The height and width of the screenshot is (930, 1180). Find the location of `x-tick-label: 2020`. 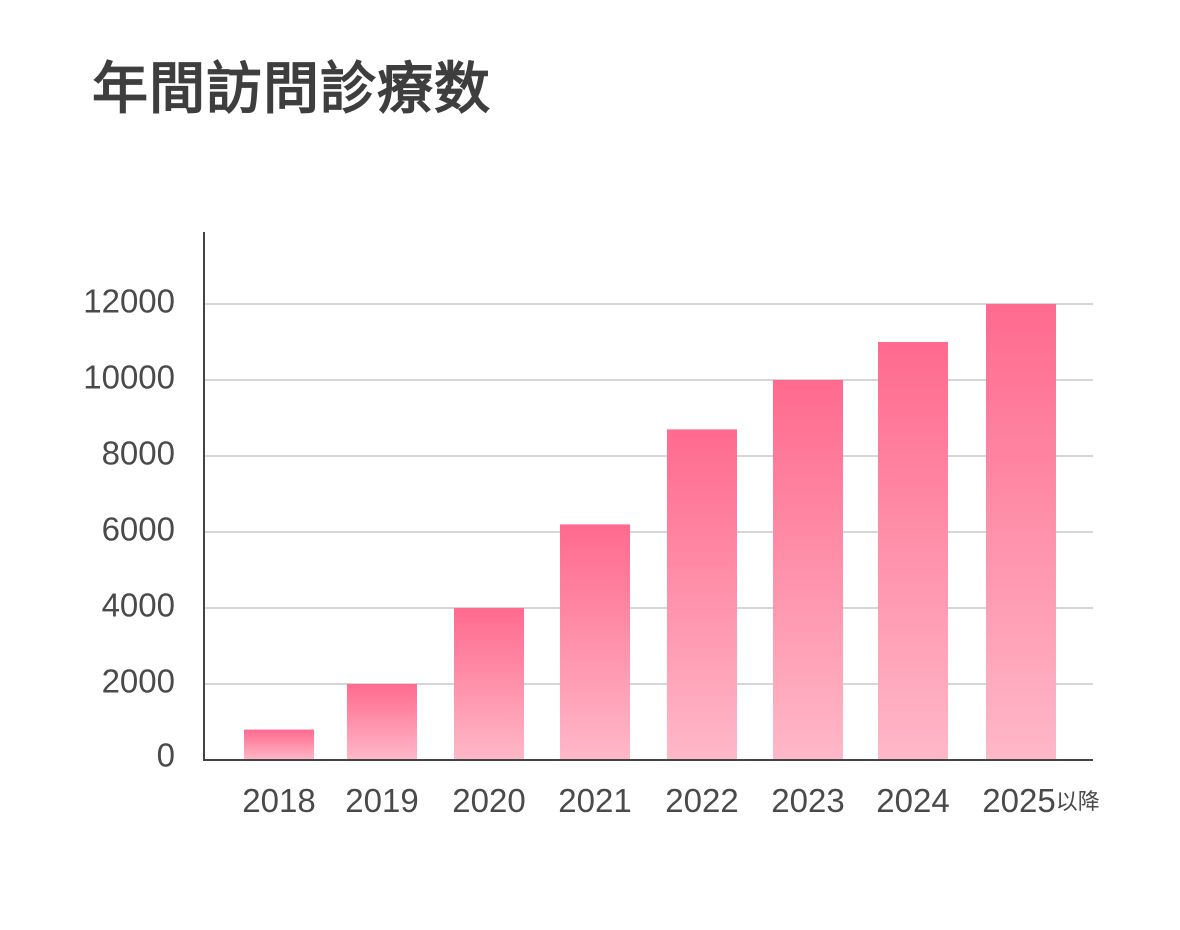

x-tick-label: 2020 is located at coordinates (488, 800).